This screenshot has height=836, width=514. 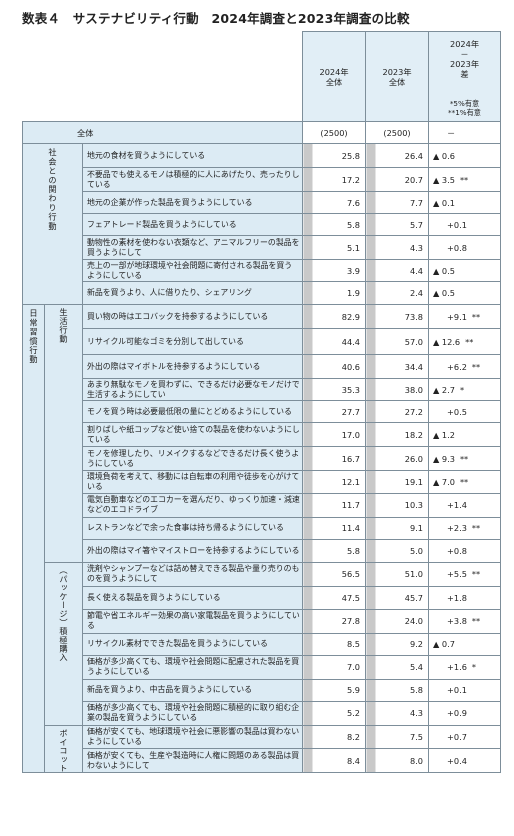 I want to click on diff-value: ▲ 3.5, so click(x=444, y=179).